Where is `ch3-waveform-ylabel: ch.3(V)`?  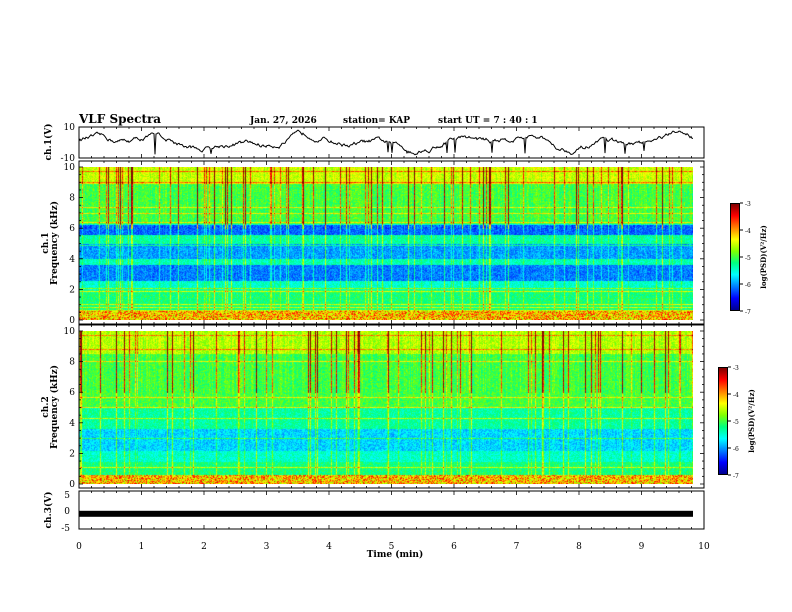 ch3-waveform-ylabel: ch.3(V) is located at coordinates (48, 510).